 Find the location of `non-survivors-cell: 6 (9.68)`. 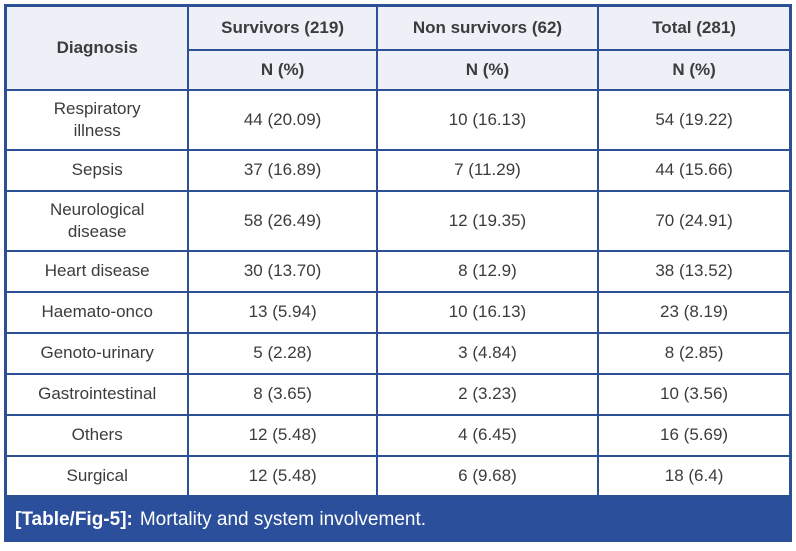

non-survivors-cell: 6 (9.68) is located at coordinates (487, 476).